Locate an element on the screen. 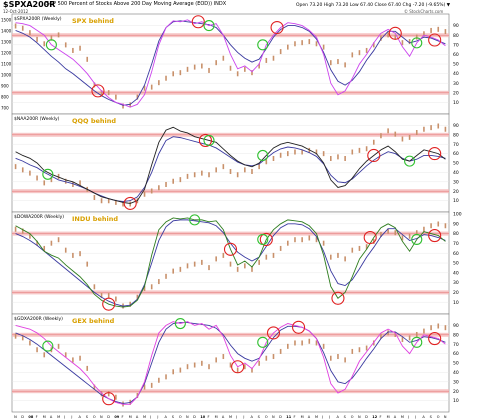 The image size is (480, 420). overlay-label: INDU behind is located at coordinates (95, 219).